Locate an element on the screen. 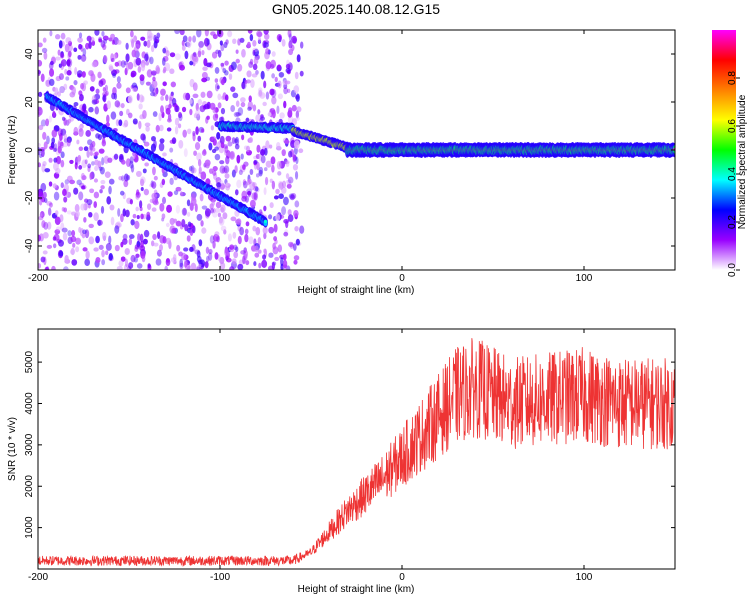 This screenshot has height=600, width=750. snr-y-tick-label: 1000 is located at coordinates (29, 527).